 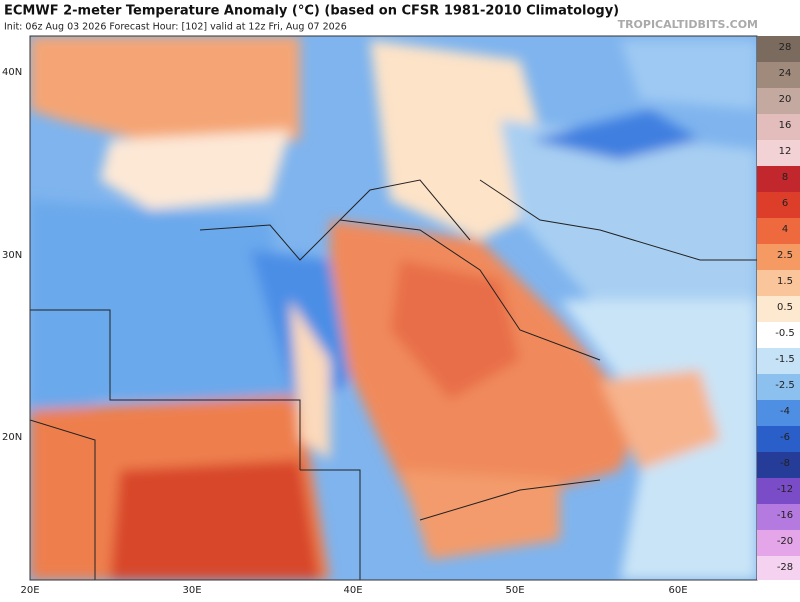 I want to click on latitude-label: 30N, so click(x=12, y=255).